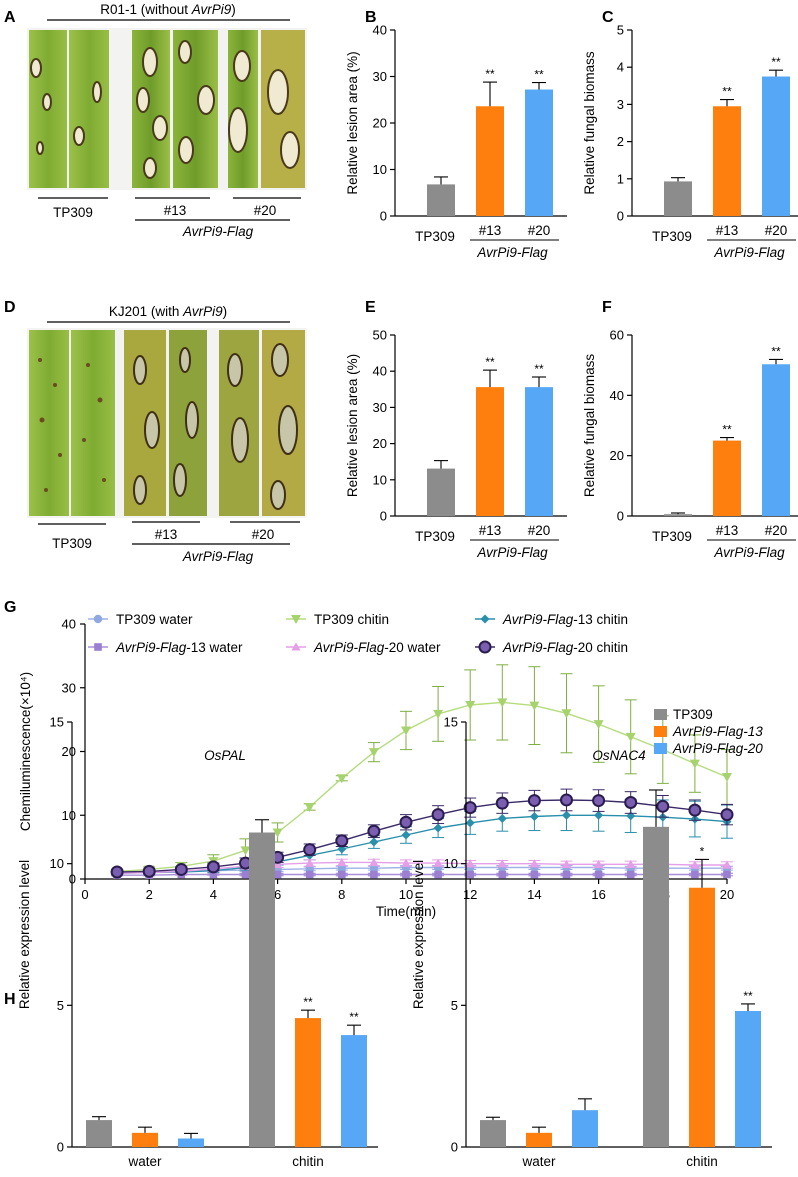 Image resolution: width=798 pixels, height=1177 pixels. Describe the element at coordinates (418, 934) in the screenshot. I see `y-axis-label: Relative expression level` at that location.